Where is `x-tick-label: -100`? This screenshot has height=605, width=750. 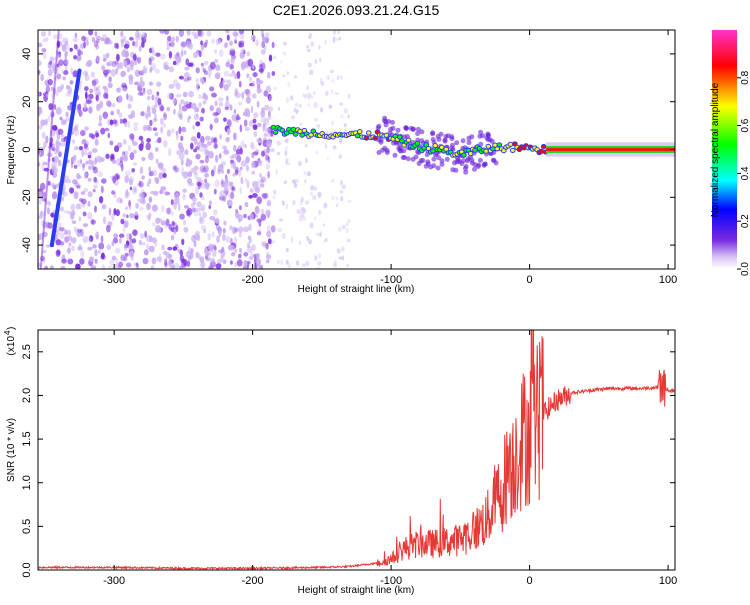 x-tick-label: -100 is located at coordinates (391, 581).